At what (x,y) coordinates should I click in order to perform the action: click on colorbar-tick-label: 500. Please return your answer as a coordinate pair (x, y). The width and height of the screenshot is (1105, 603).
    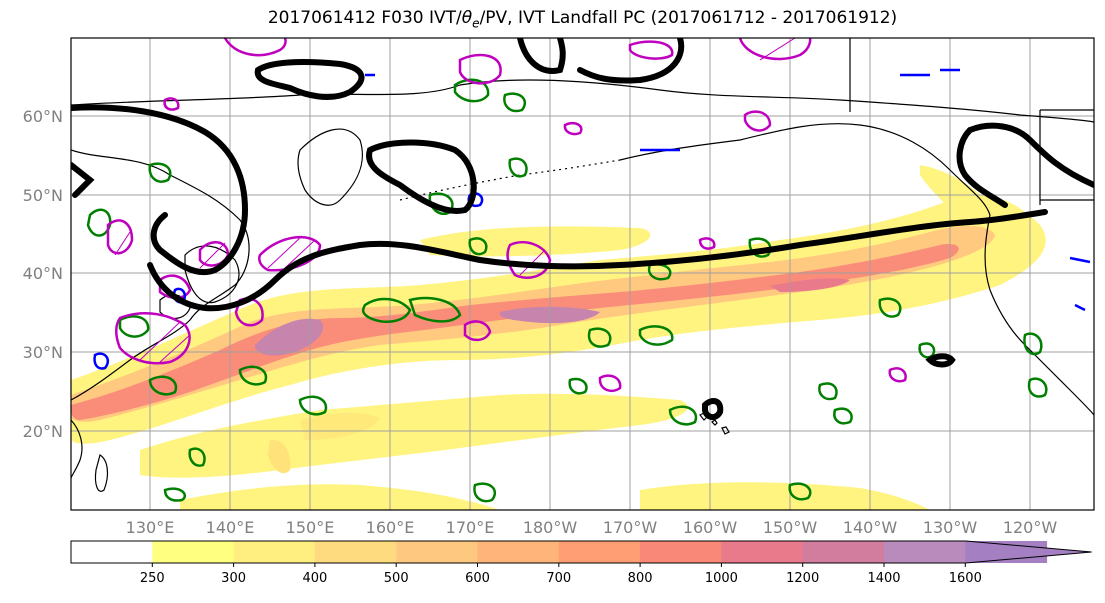
    Looking at the image, I should click on (396, 578).